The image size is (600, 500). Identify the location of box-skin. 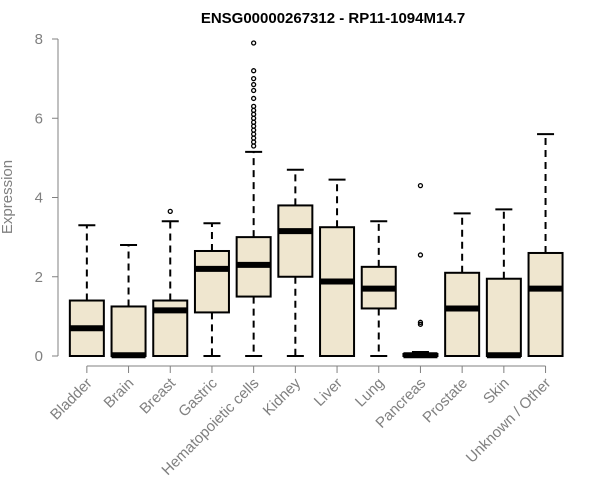
(503, 283).